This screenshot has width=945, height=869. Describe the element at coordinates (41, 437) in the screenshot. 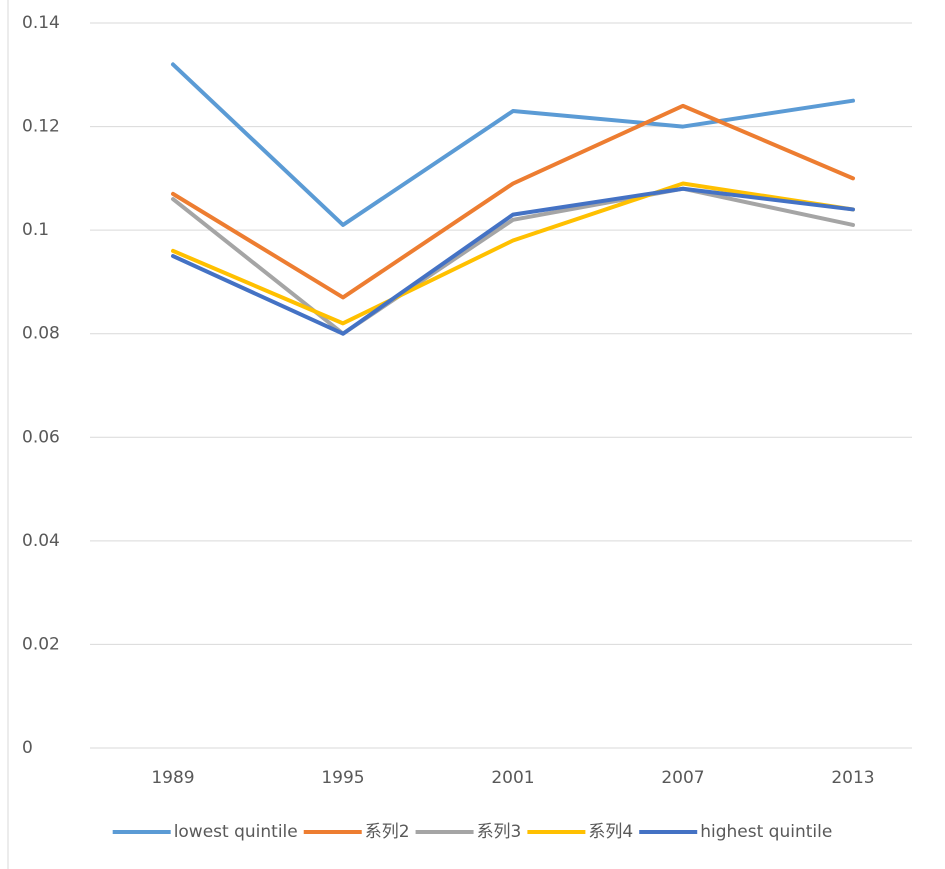

I see `y-tick-label: 0.06` at that location.